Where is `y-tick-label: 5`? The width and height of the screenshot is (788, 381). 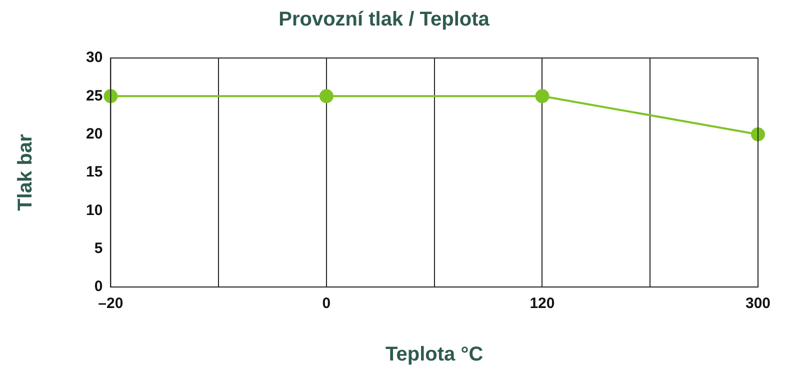
y-tick-label: 5 is located at coordinates (98, 248).